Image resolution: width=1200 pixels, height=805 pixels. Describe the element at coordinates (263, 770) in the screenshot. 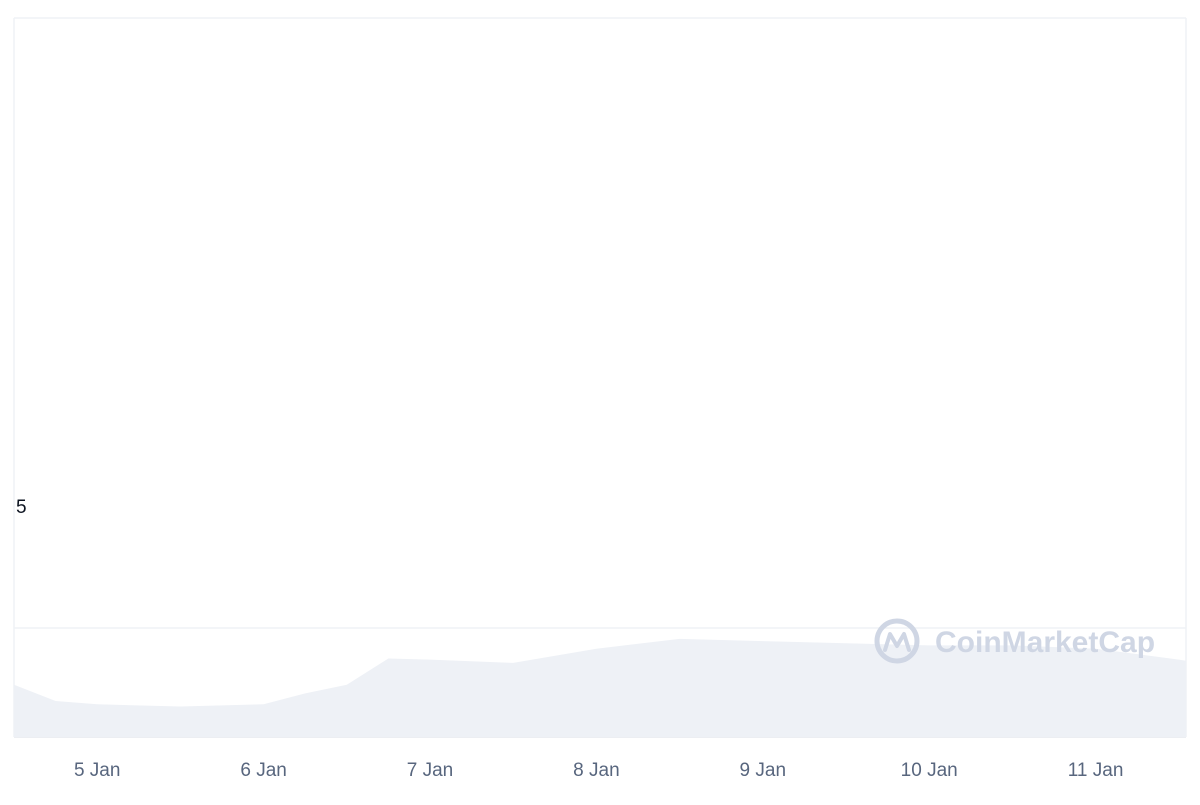

I see `x-tick-label: 6 Jan` at that location.